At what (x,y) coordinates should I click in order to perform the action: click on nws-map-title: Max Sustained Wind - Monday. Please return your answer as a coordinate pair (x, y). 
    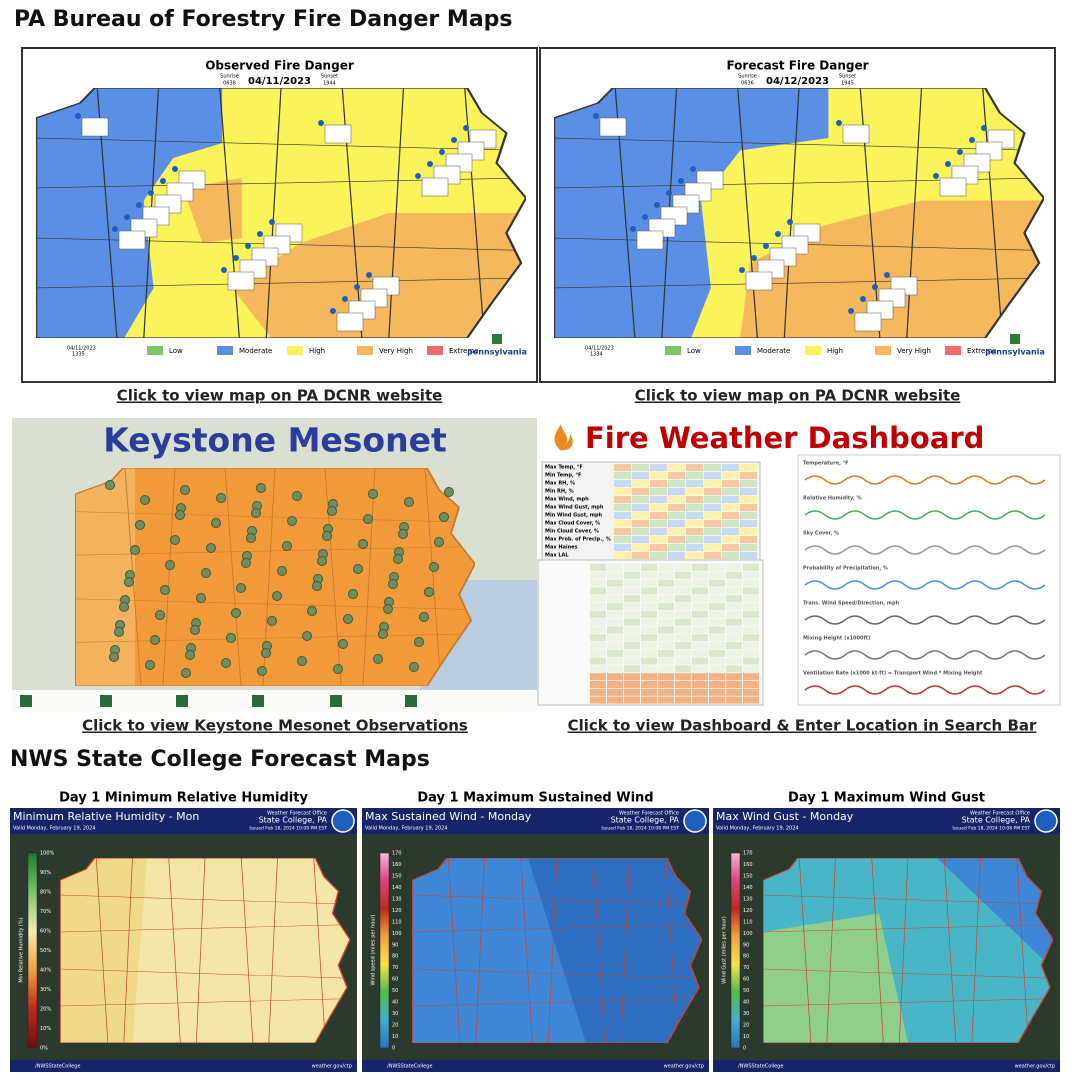
    Looking at the image, I should click on (448, 816).